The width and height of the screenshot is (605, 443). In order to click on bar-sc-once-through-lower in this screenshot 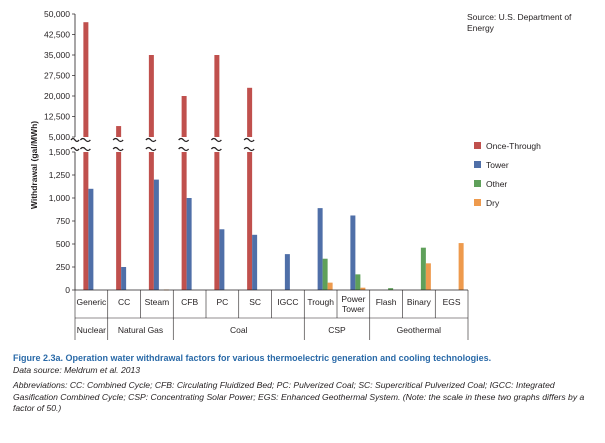, I will do `click(250, 221)`.